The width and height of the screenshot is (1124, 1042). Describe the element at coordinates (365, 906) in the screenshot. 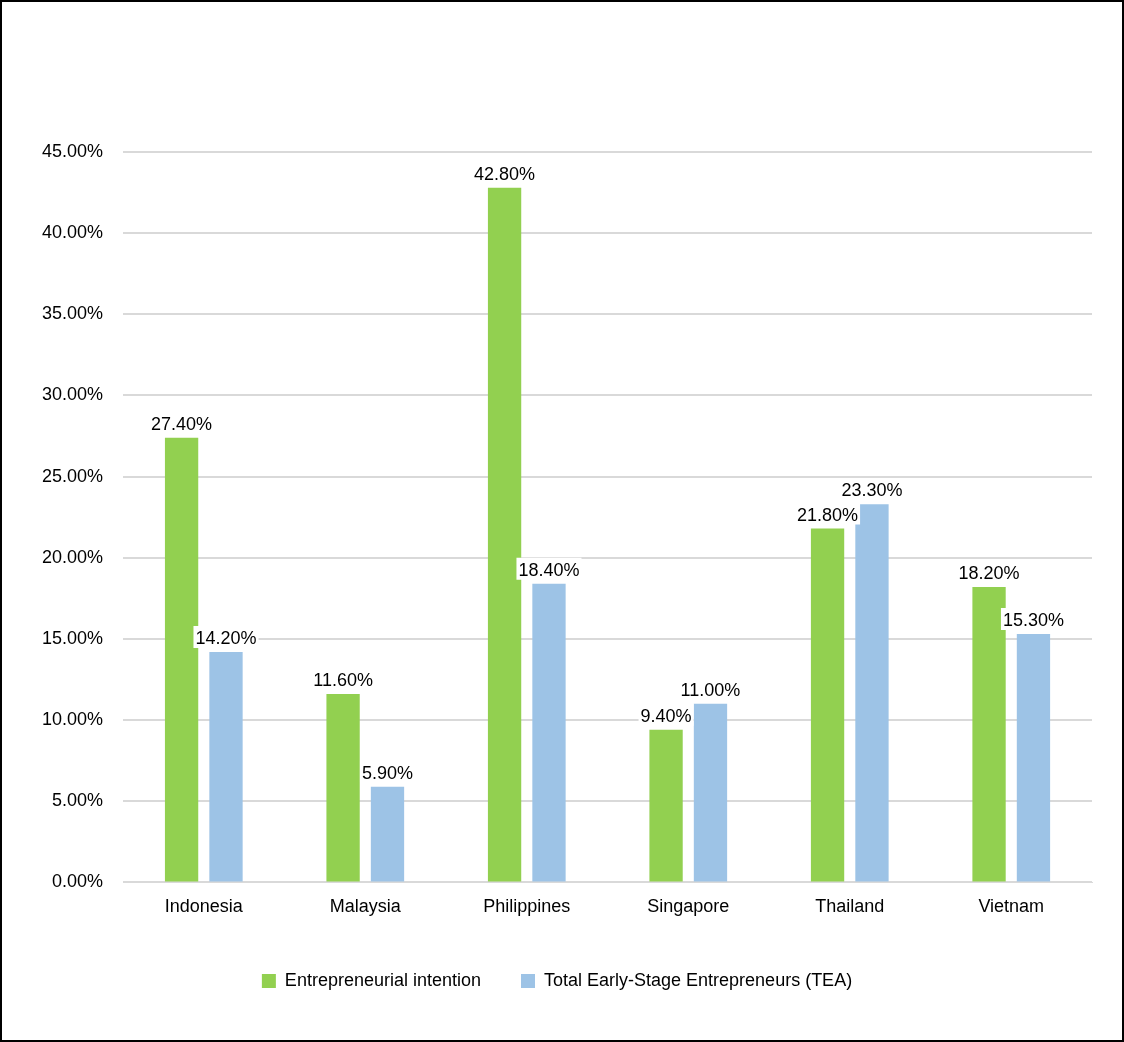

I see `x-tick-label: Malaysia` at that location.